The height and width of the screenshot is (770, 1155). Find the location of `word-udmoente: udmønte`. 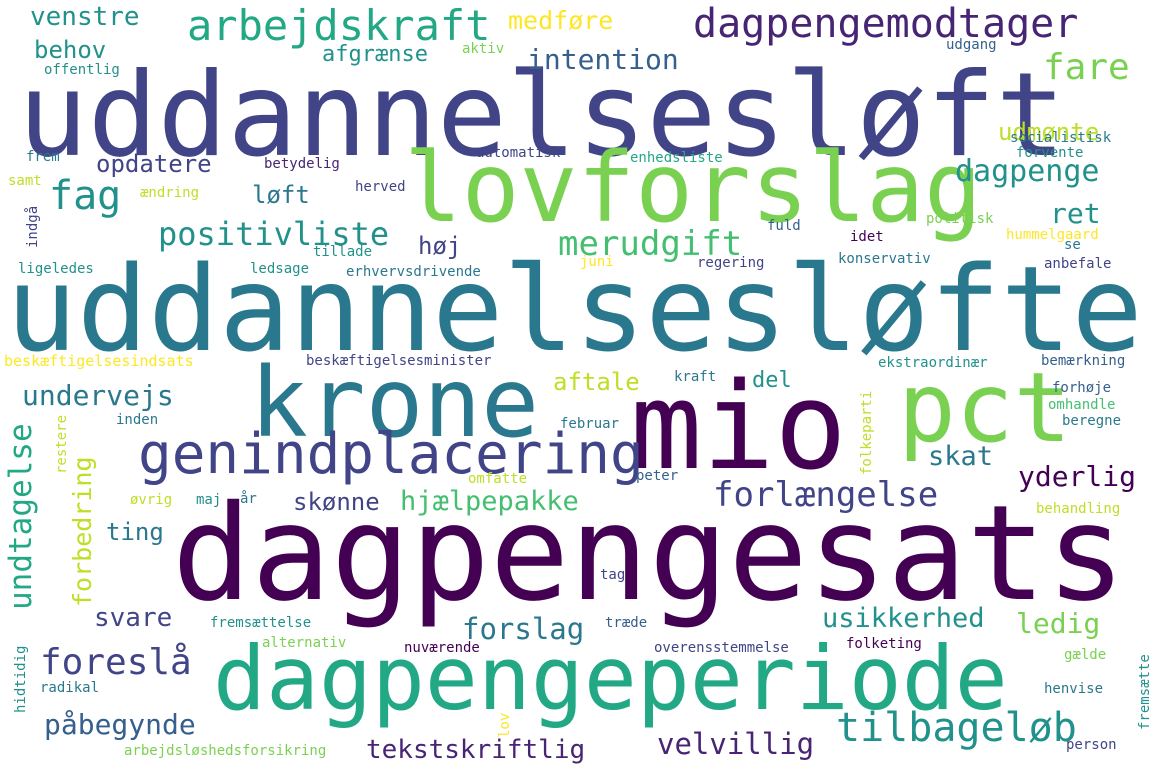

word-udmoente: udmønte is located at coordinates (1049, 132).